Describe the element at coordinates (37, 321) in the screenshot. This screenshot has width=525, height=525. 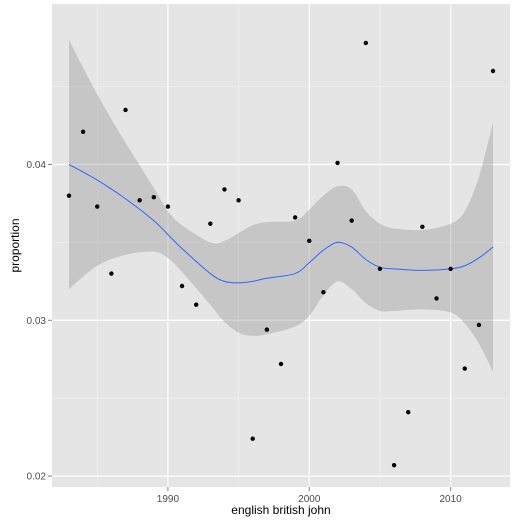
I see `y-tick-label: 0.03` at that location.